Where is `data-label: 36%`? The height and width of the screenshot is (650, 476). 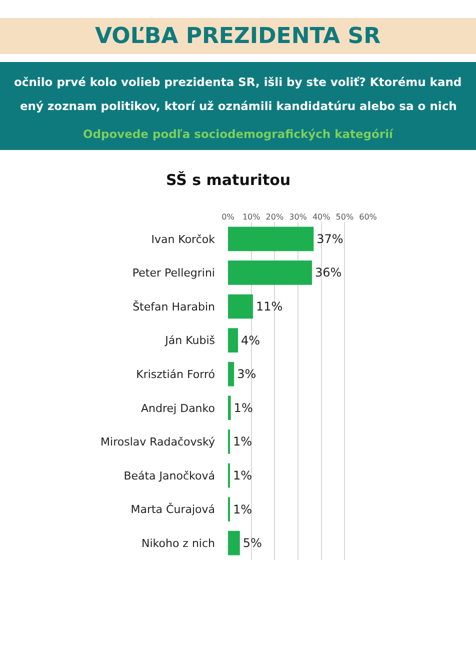 data-label: 36% is located at coordinates (328, 273).